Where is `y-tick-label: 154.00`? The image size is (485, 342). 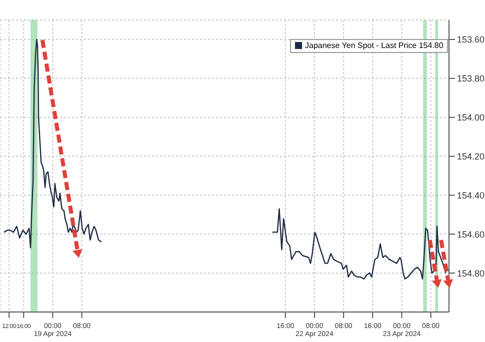 y-tick-label: 154.00 is located at coordinates (471, 117).